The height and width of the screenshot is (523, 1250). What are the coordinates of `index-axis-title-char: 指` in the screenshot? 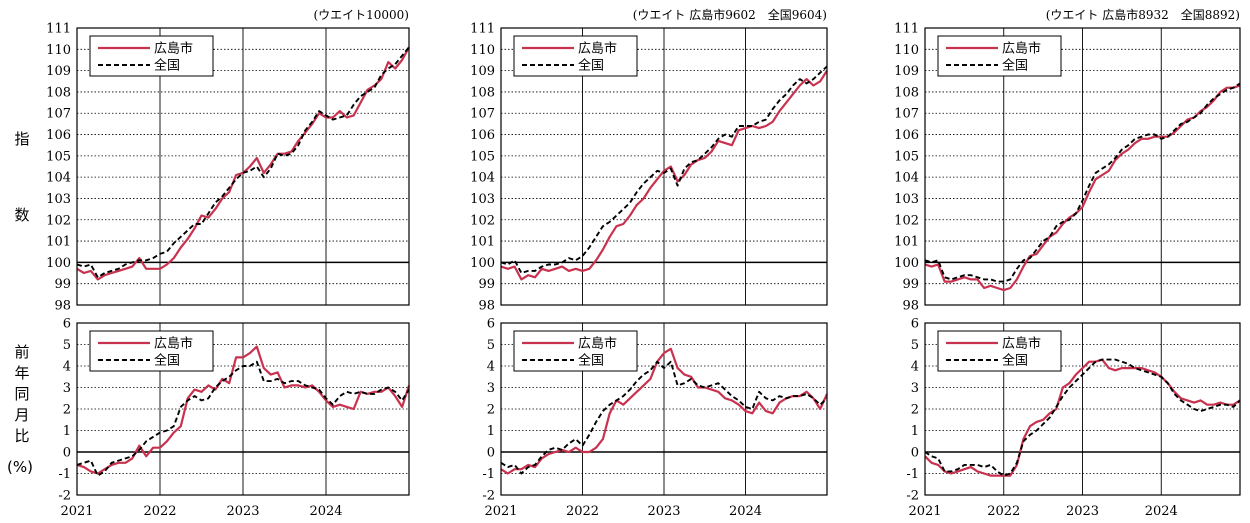 It's located at (21, 139).